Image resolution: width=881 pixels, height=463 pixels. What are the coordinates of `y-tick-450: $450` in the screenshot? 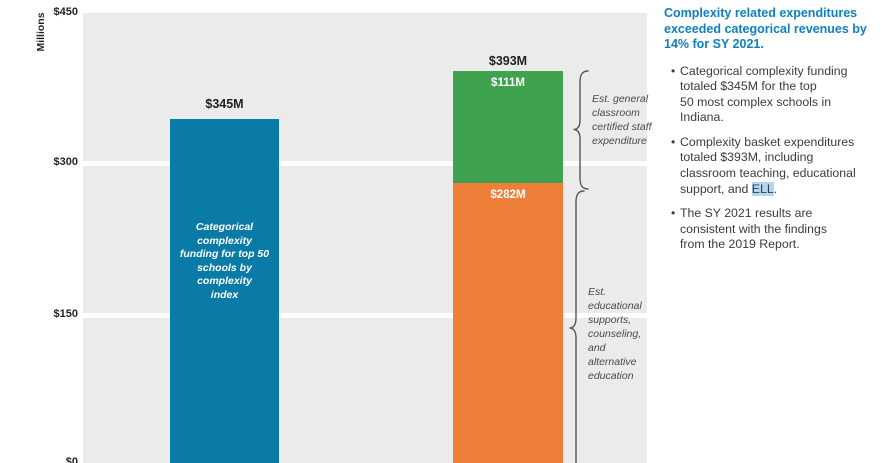 It's located at (65, 12).